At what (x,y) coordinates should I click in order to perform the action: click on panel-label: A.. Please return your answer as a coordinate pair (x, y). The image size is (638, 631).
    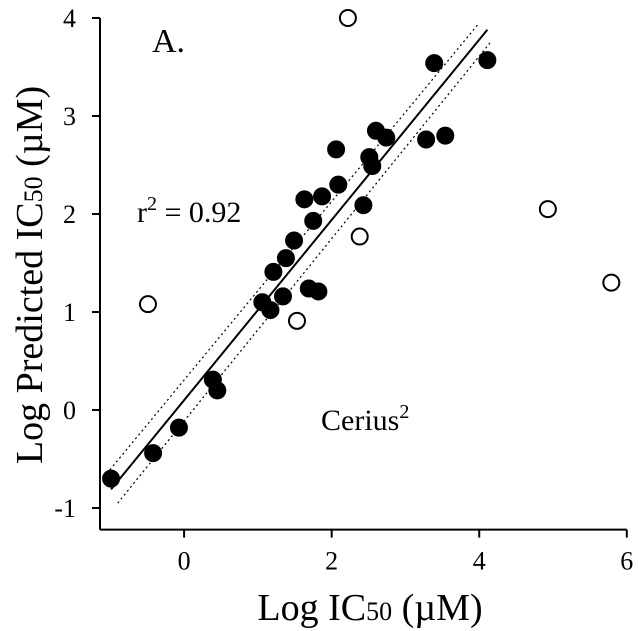
    Looking at the image, I should click on (168, 41).